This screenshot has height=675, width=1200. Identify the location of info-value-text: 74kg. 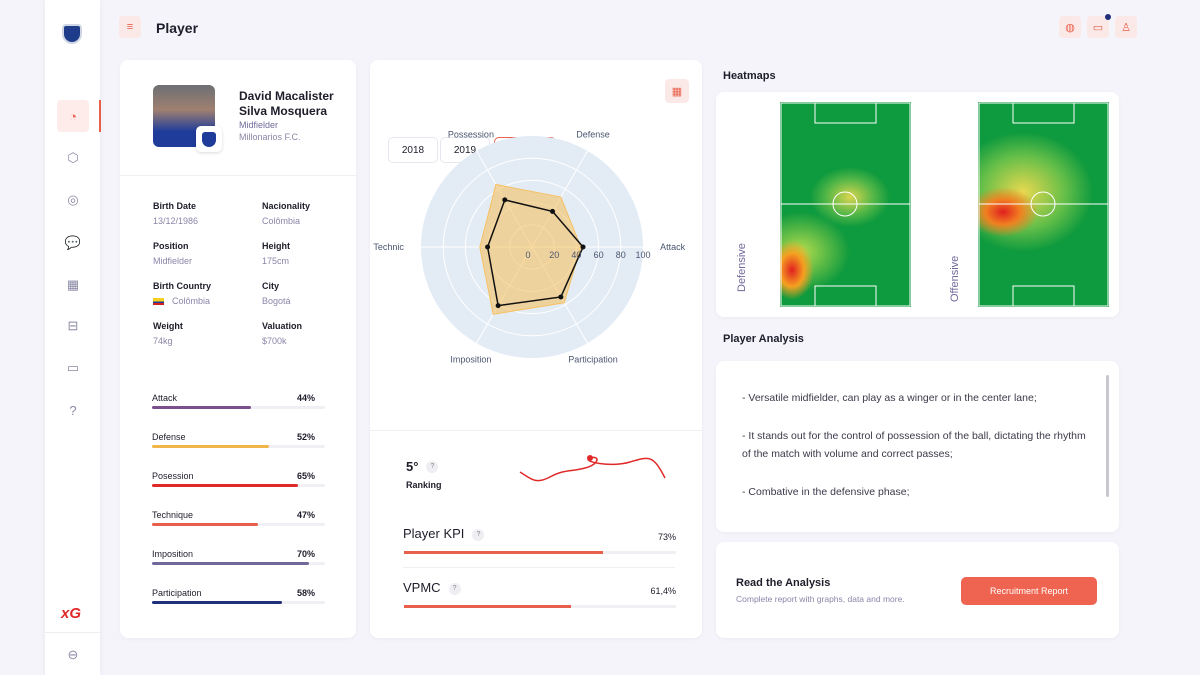
(163, 341).